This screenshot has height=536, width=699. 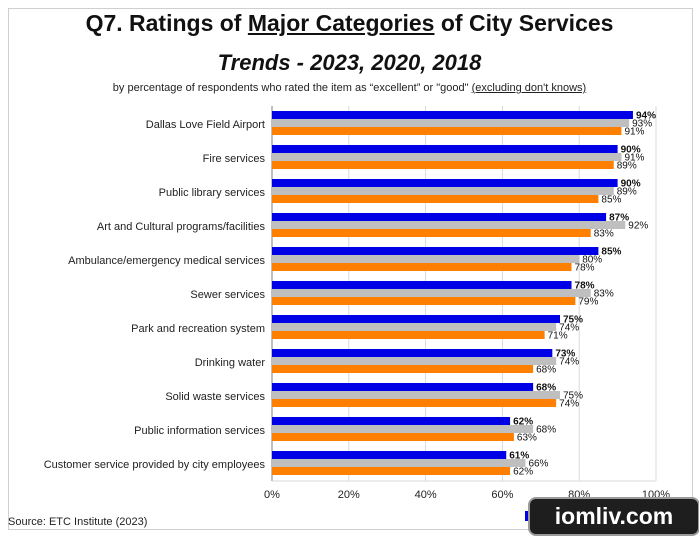 I want to click on category-label: Park and recreation system, so click(x=198, y=329).